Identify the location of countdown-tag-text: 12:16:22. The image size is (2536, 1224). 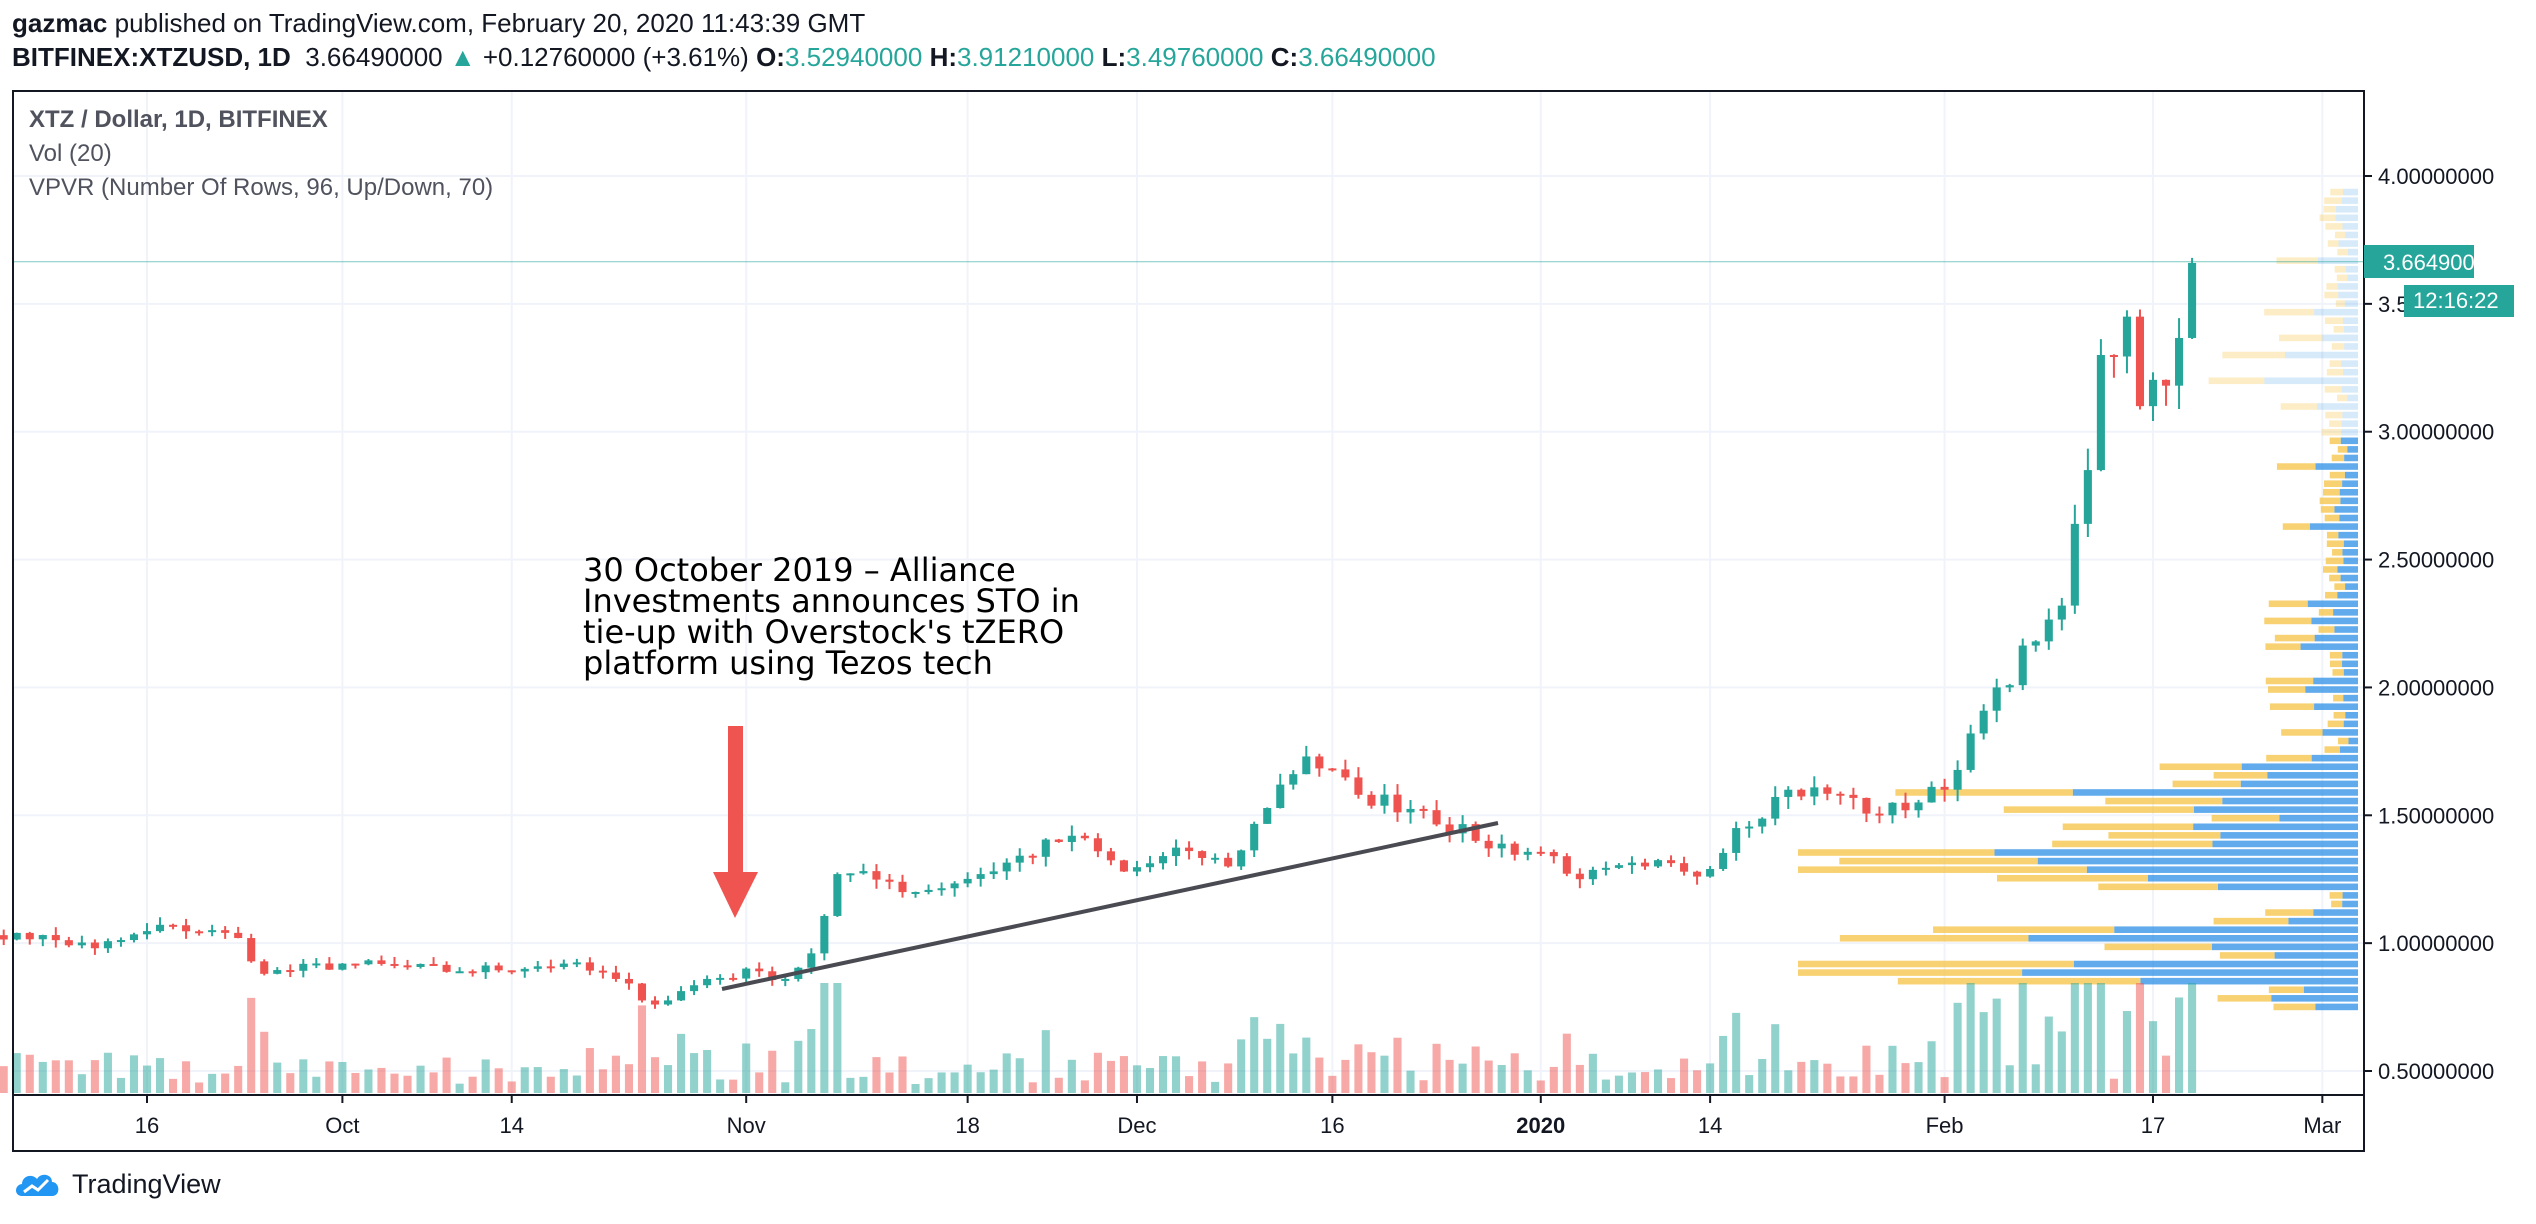
(2456, 300).